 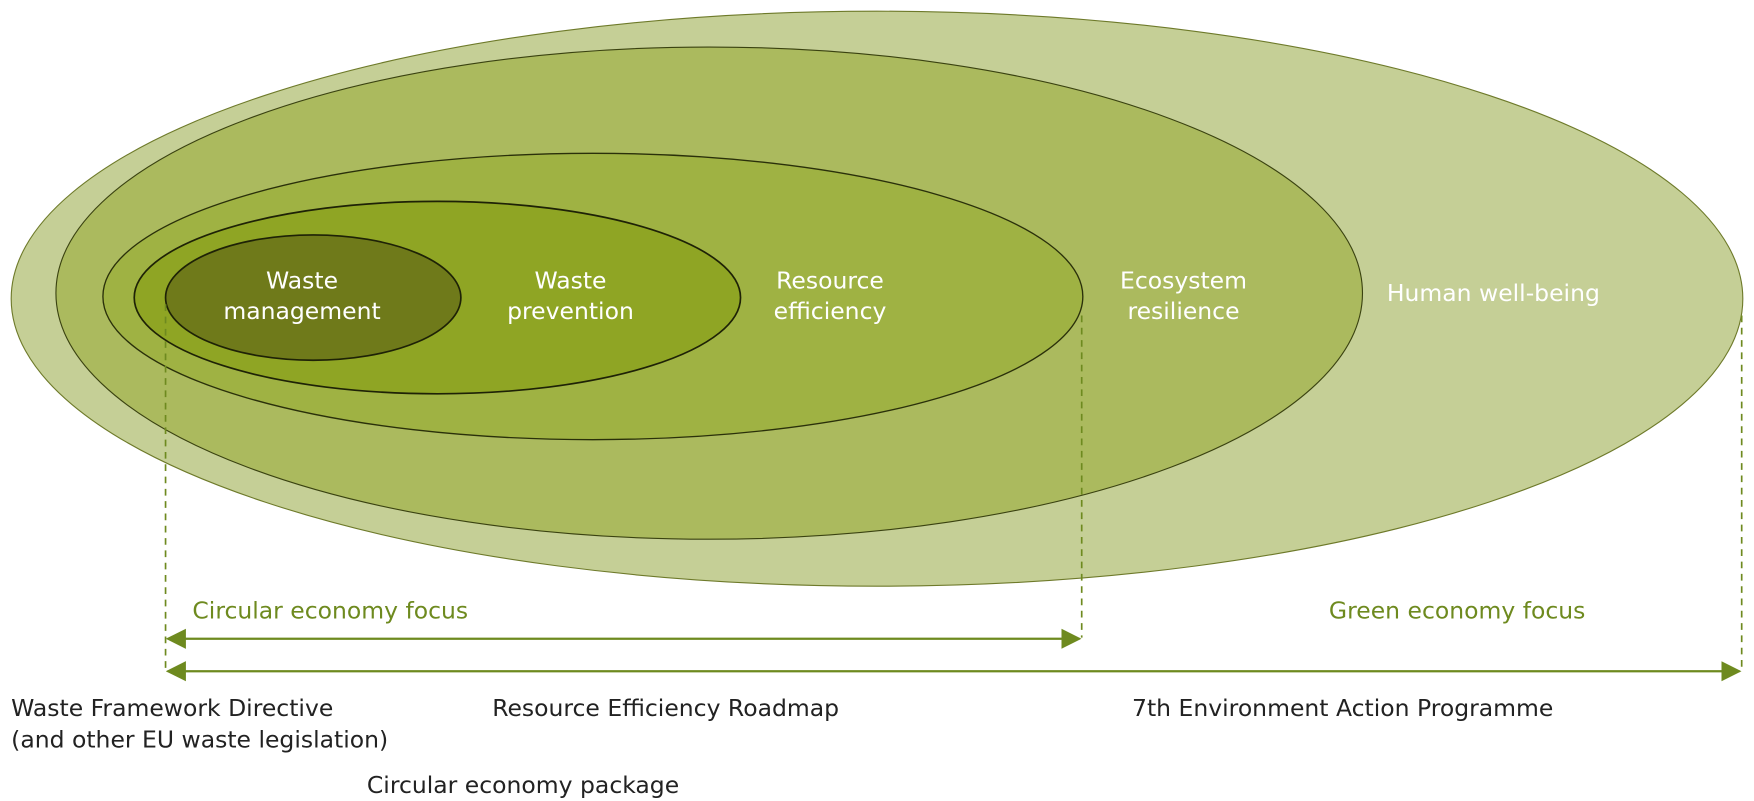 I want to click on label: Waste prevention, so click(x=570, y=296).